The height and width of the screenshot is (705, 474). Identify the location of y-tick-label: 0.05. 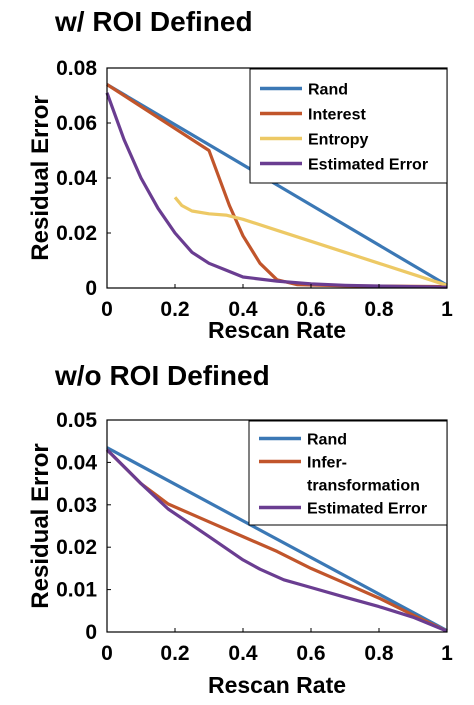
(76, 420).